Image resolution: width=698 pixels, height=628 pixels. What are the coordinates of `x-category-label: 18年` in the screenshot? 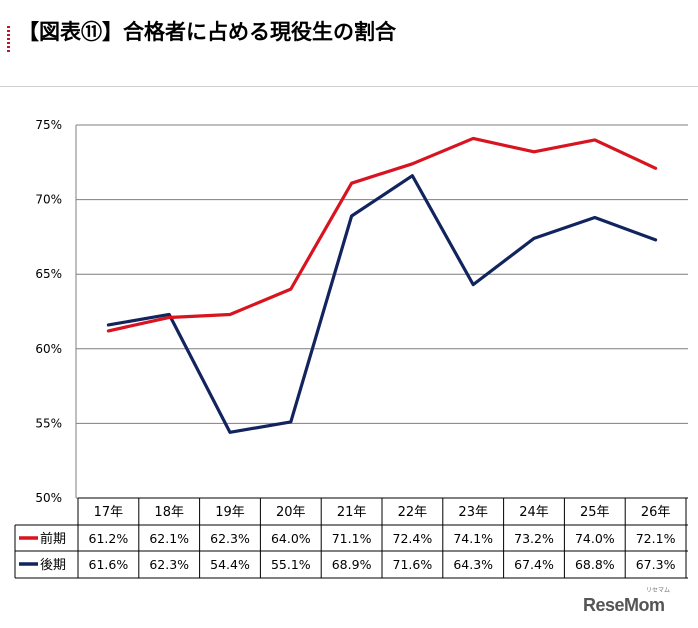 It's located at (169, 512).